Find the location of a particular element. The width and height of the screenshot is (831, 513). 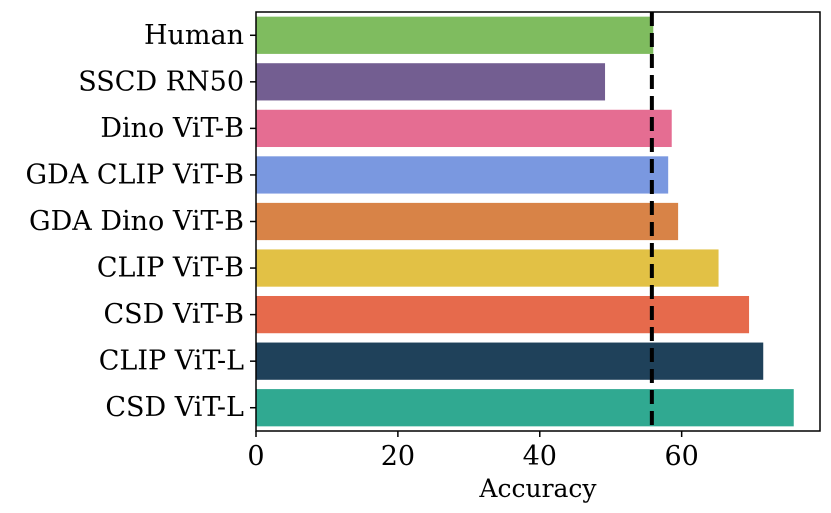

bar-human is located at coordinates (455, 35).